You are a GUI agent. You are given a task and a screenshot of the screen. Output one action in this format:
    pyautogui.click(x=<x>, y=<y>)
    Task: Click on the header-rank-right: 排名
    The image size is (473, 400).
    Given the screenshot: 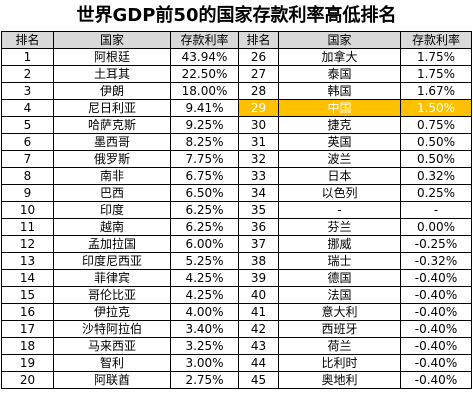 What is the action you would take?
    pyautogui.click(x=258, y=40)
    